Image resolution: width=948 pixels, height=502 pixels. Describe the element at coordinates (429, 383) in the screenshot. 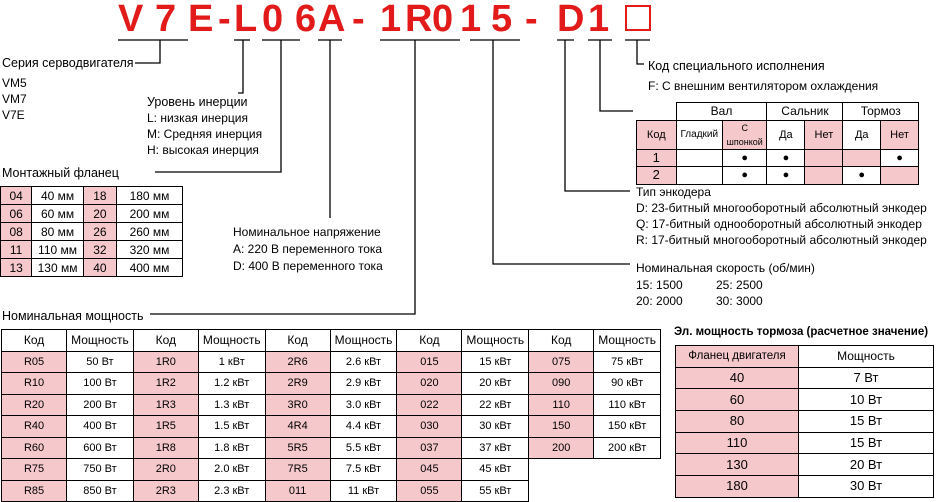

I see `power-code: 020` at that location.